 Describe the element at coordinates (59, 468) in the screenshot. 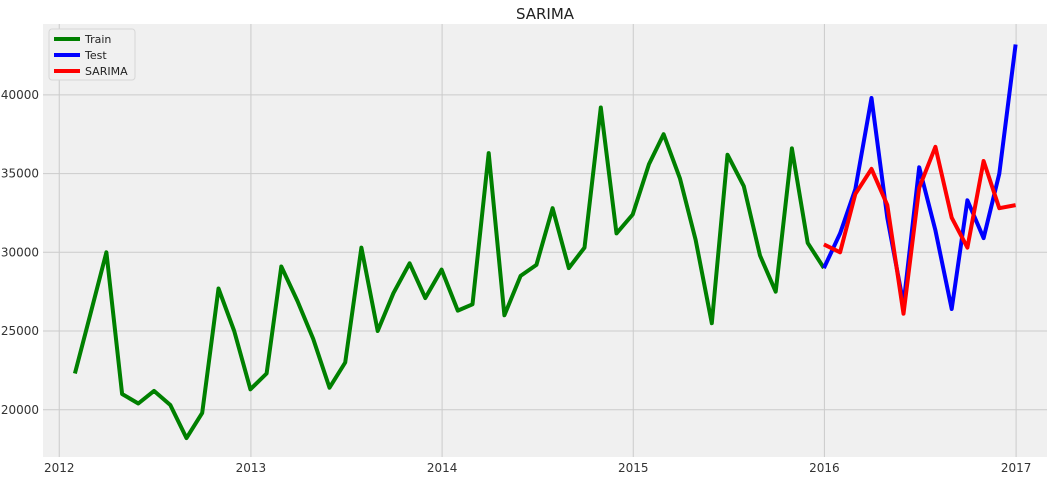

I see `x-tick-label: 2012` at that location.